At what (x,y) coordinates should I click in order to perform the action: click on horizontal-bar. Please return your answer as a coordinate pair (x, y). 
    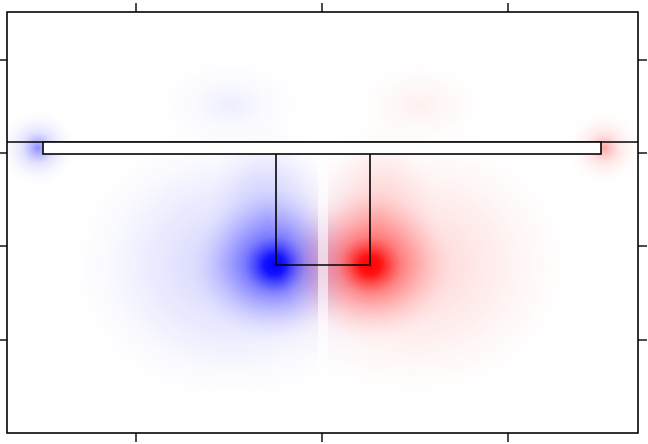
    Looking at the image, I should click on (322, 148).